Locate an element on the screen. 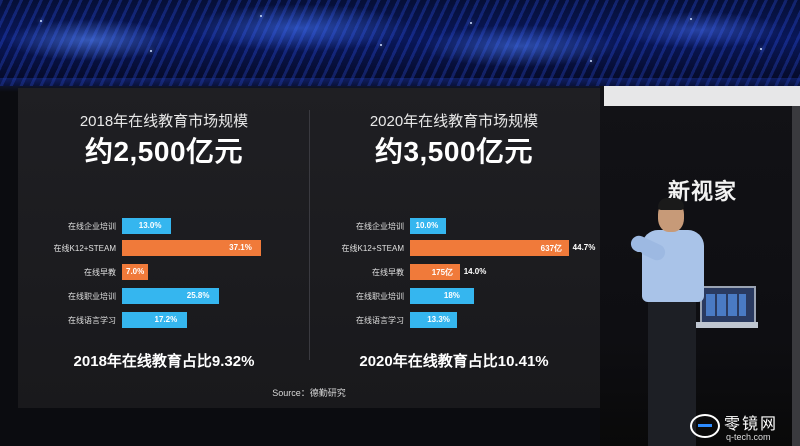 Image resolution: width=800 pixels, height=446 pixels. screen-divider is located at coordinates (309, 235).